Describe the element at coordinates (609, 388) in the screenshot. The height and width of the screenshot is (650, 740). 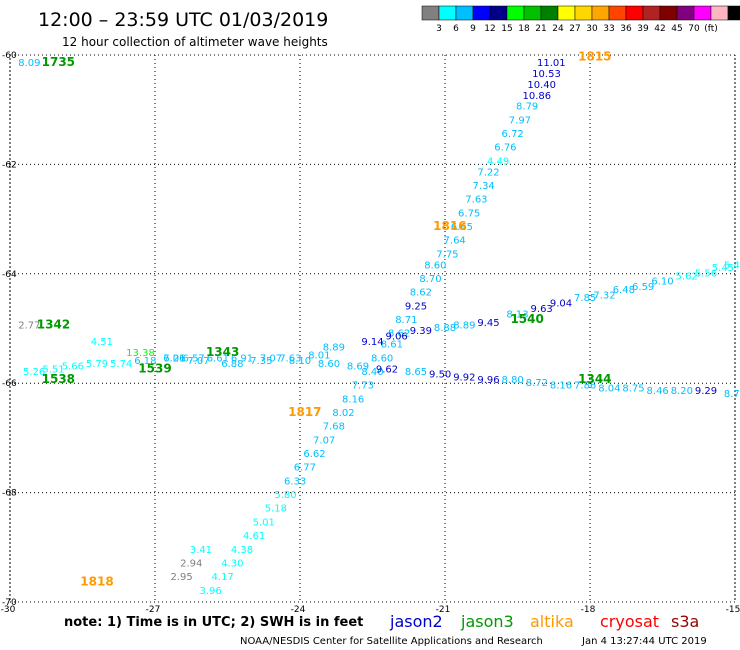
I see `swh-point: 8.04` at that location.